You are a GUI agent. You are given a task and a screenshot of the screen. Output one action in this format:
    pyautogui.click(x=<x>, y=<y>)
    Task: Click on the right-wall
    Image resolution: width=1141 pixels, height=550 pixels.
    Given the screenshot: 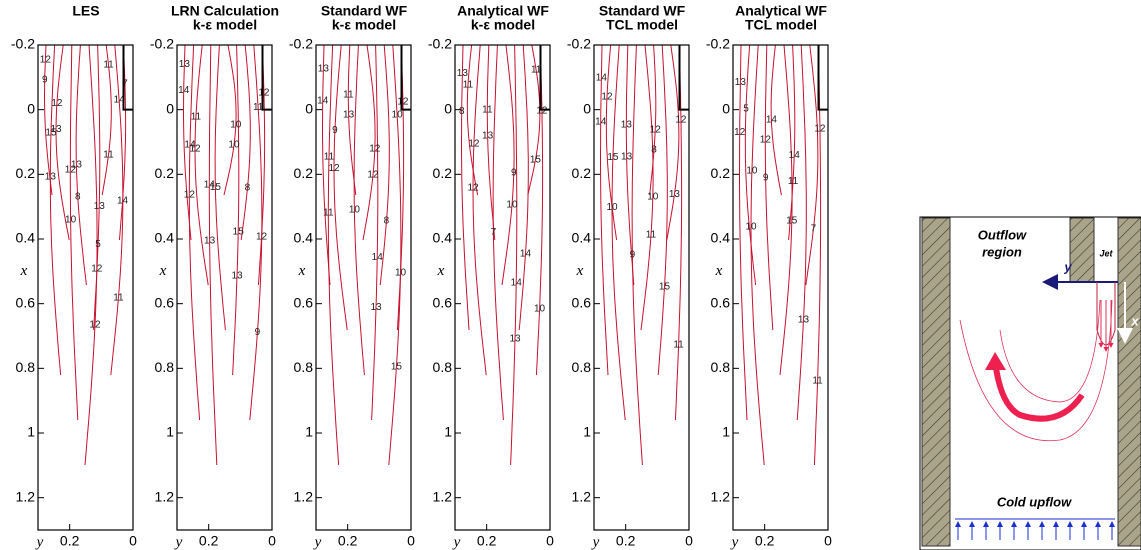 What is the action you would take?
    pyautogui.click(x=1129, y=382)
    